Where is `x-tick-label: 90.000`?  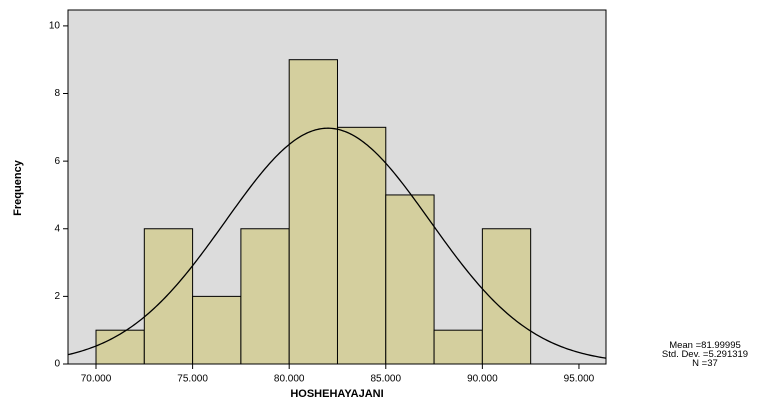 x-tick-label: 90.000 is located at coordinates (482, 379).